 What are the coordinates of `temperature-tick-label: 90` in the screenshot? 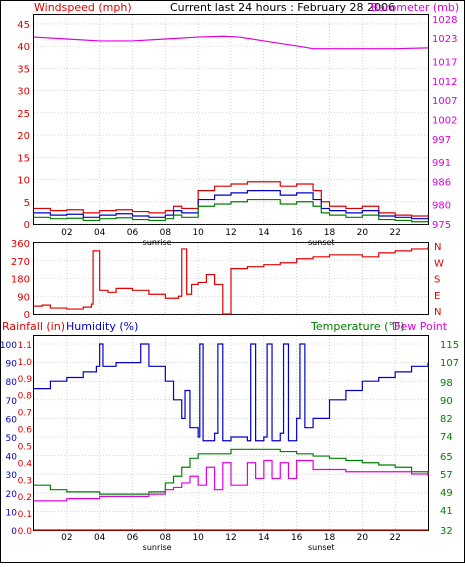 It's located at (446, 401).